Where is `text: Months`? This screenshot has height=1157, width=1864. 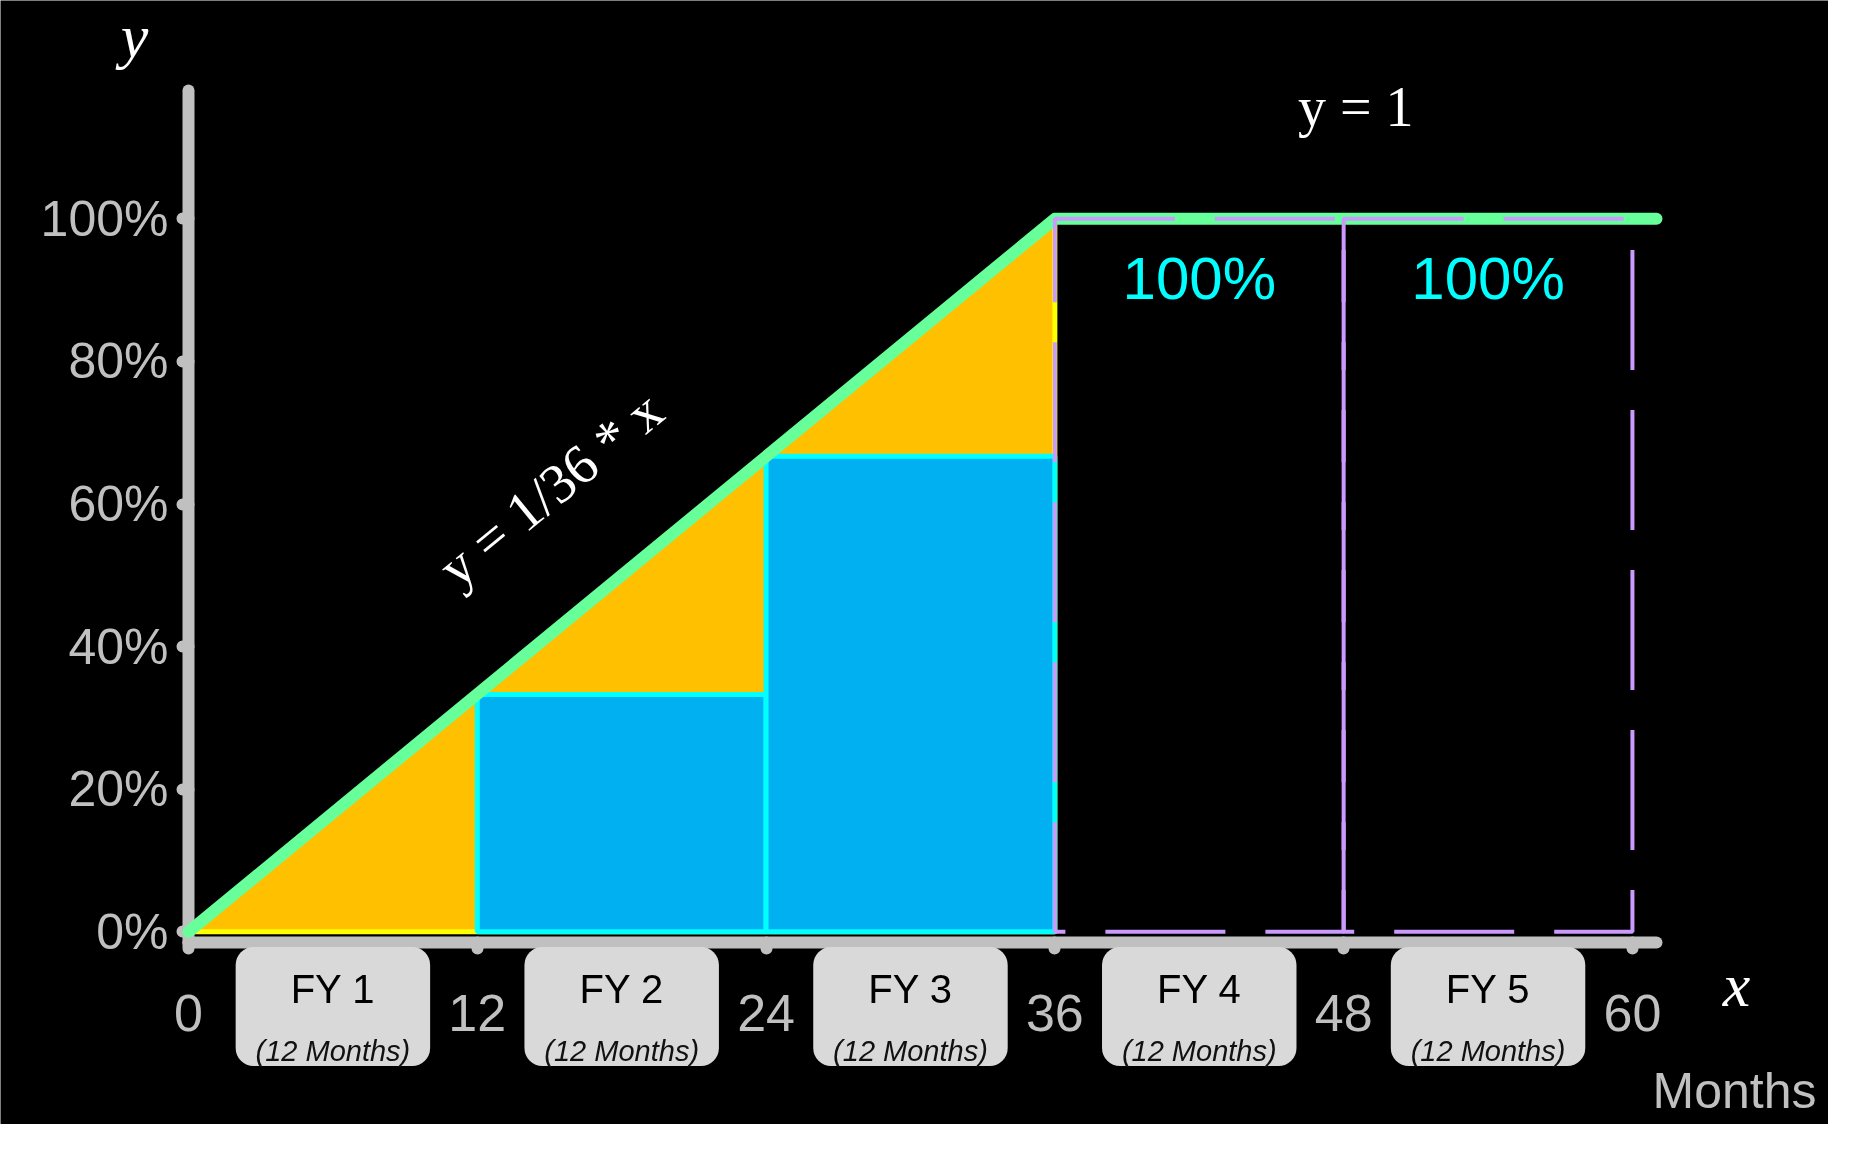 text: Months is located at coordinates (1734, 1090).